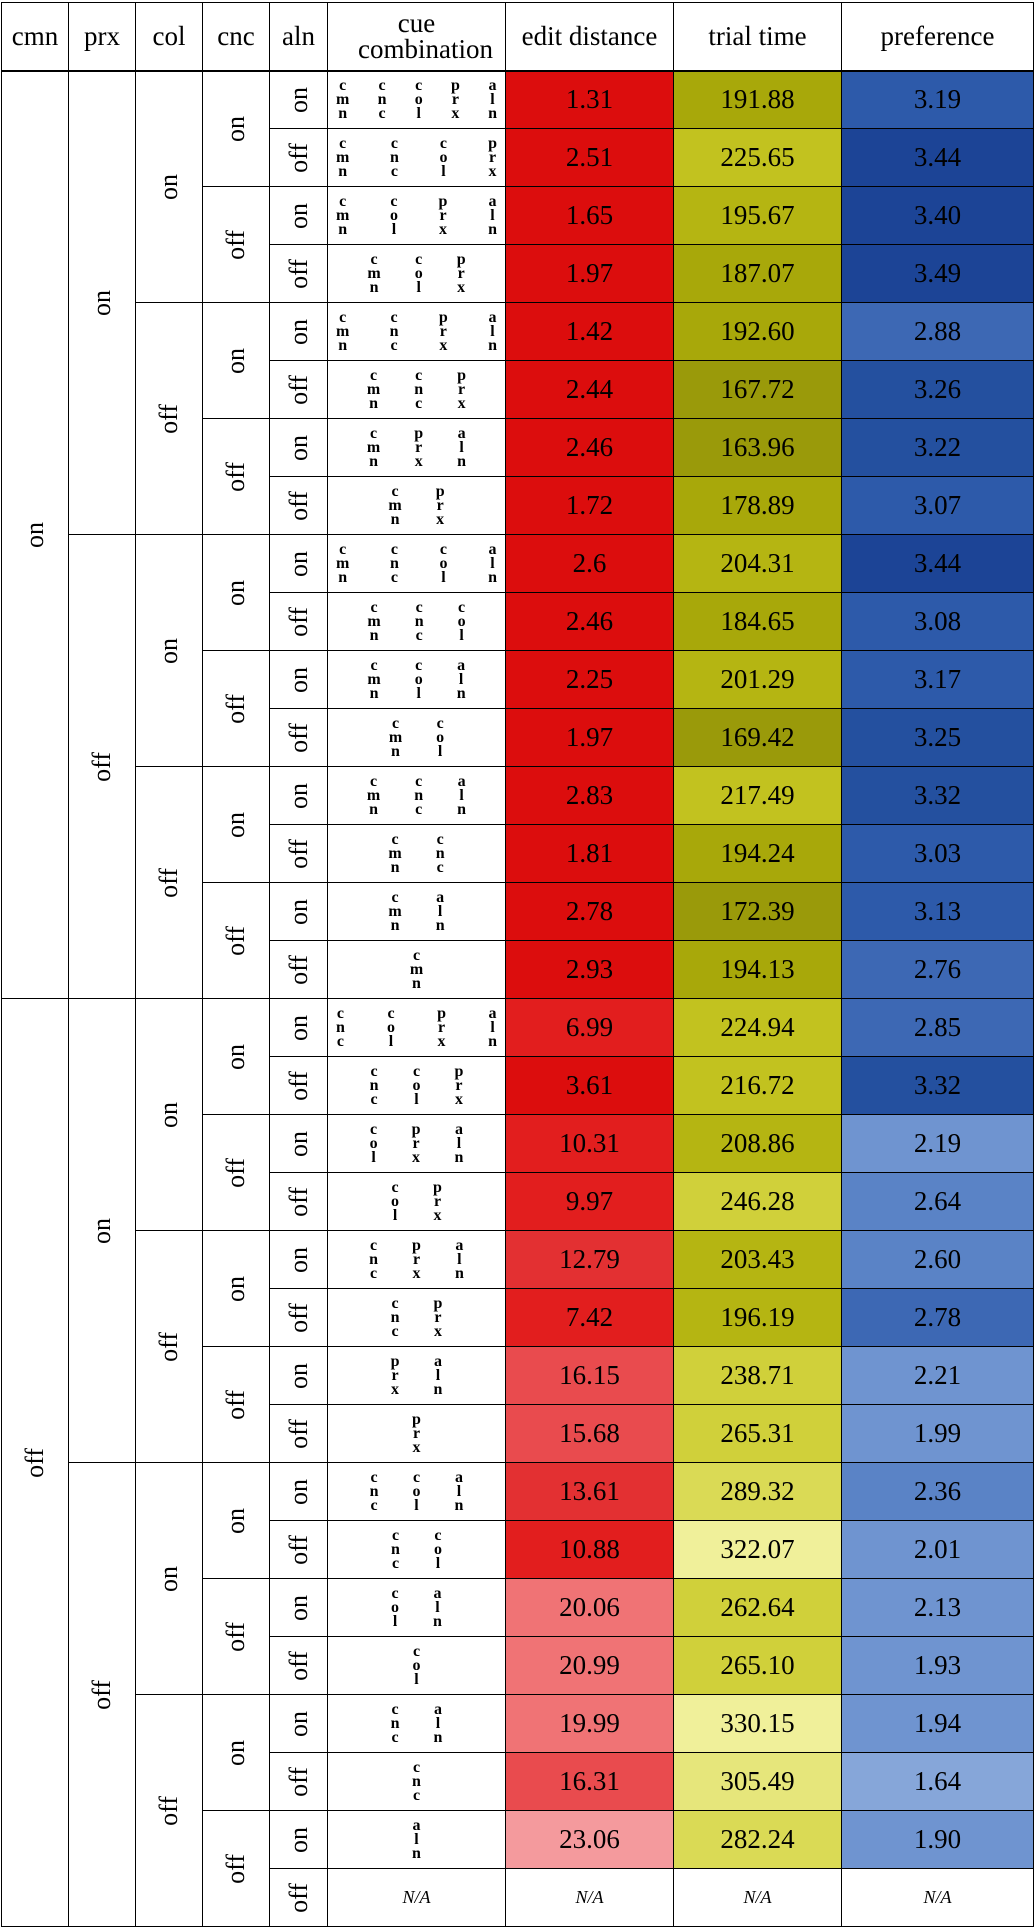 Image resolution: width=1036 pixels, height=1932 pixels. I want to click on preference-cell-value: 3.19, so click(937, 99).